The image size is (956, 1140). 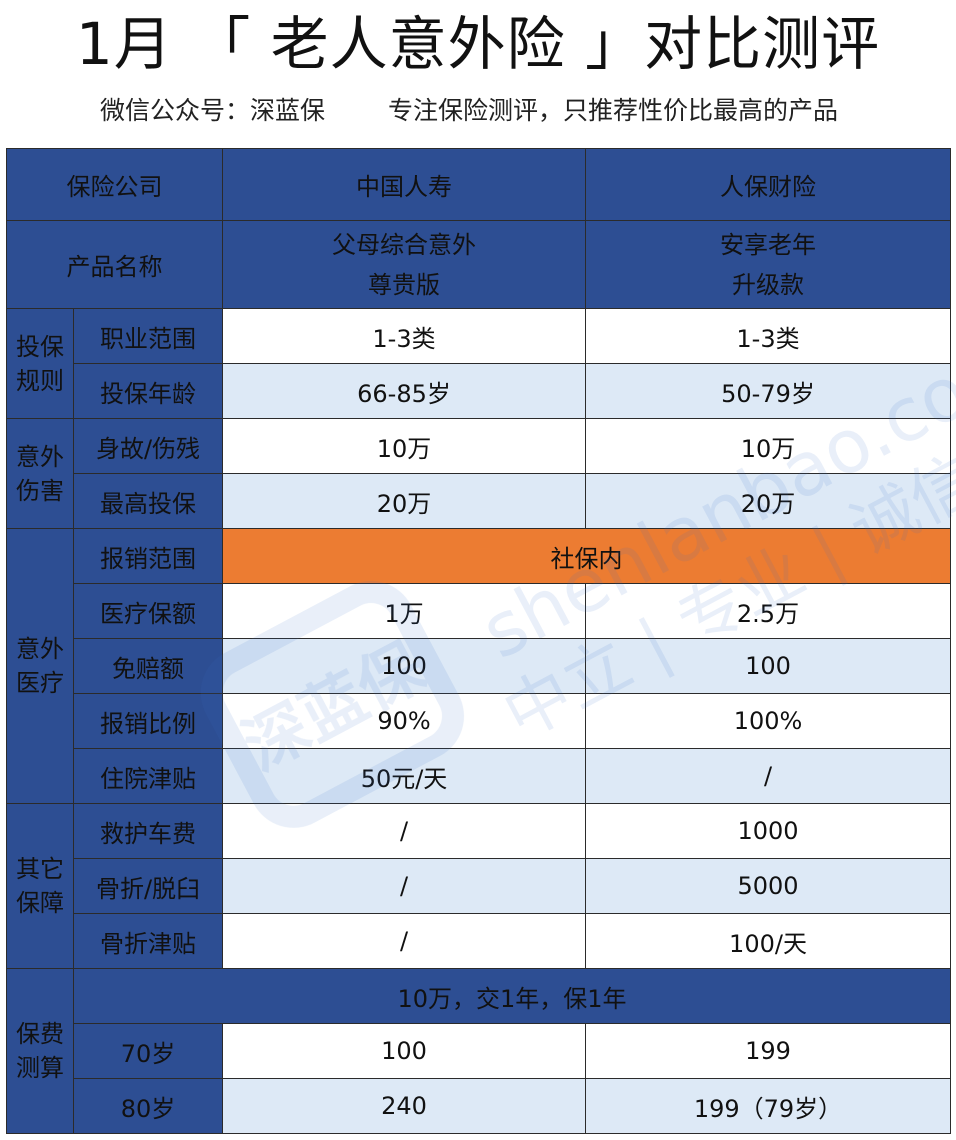 What do you see at coordinates (404, 1106) in the screenshot?
I see `cell-a: 240` at bounding box center [404, 1106].